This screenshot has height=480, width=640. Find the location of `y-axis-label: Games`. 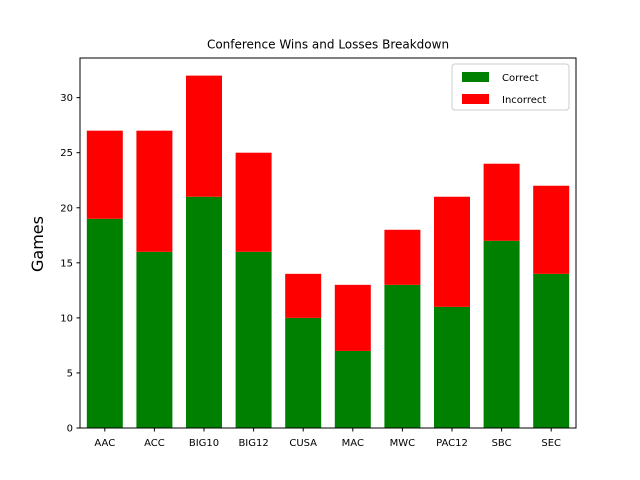

y-axis-label: Games is located at coordinates (37, 244).